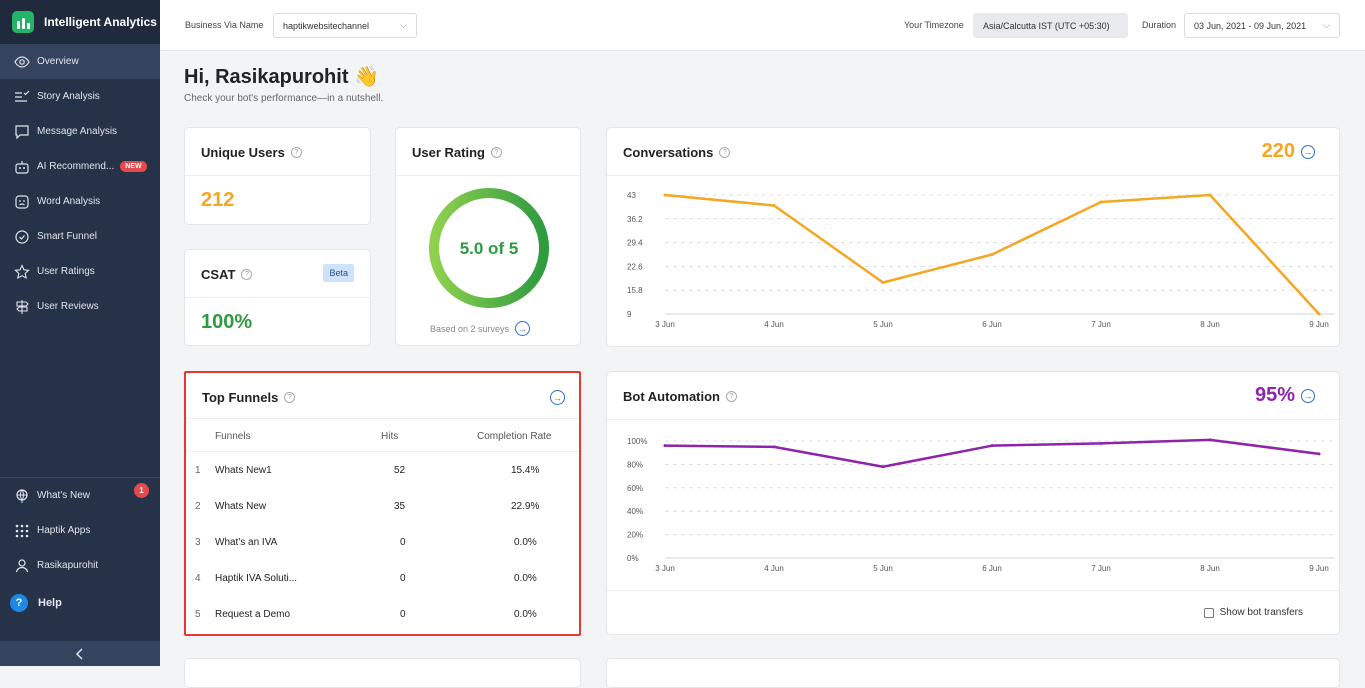 Image resolution: width=1365 pixels, height=688 pixels. I want to click on x-tick-label: 4 Jun, so click(774, 568).